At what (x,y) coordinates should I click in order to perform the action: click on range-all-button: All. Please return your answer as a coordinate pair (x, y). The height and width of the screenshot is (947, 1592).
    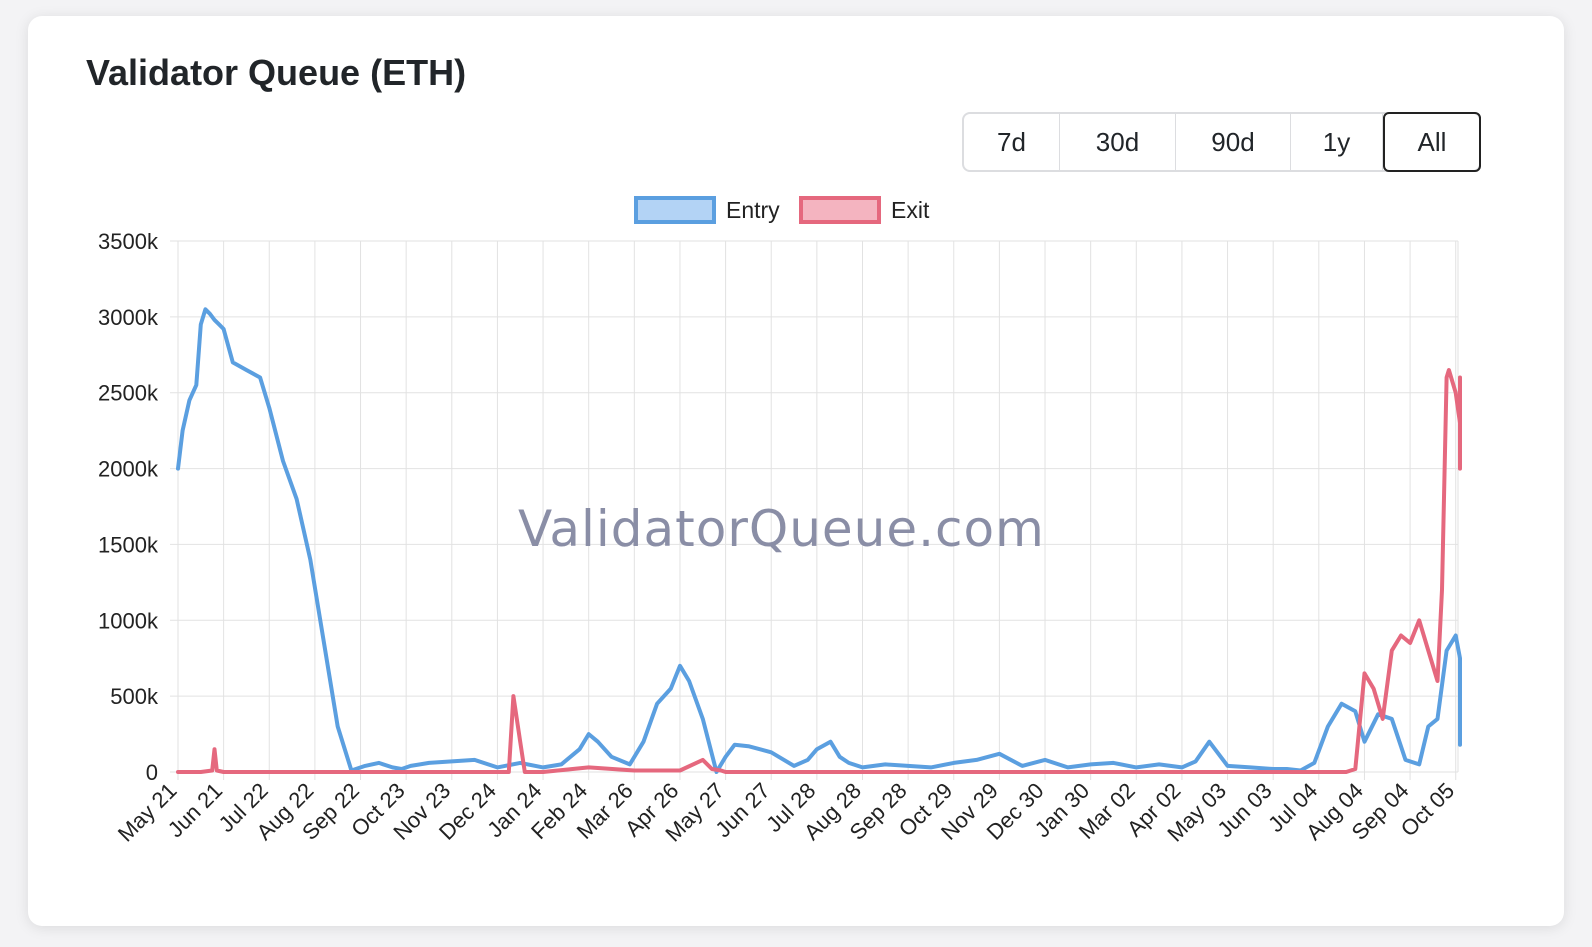
    Looking at the image, I should click on (1432, 142).